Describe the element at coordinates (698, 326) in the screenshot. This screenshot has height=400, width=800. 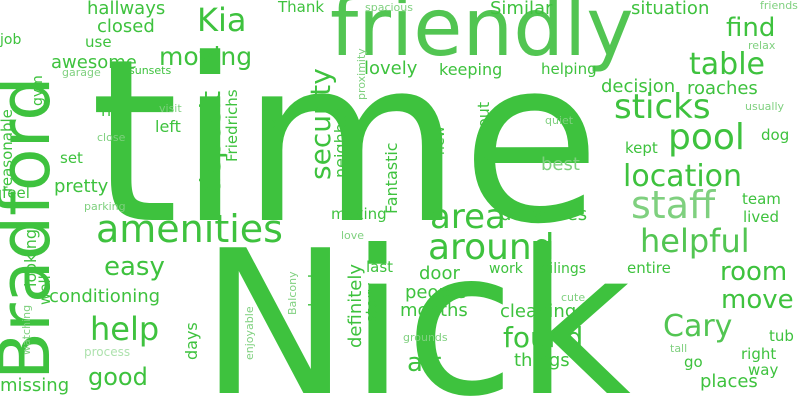
I see `word-cary: Cary` at that location.